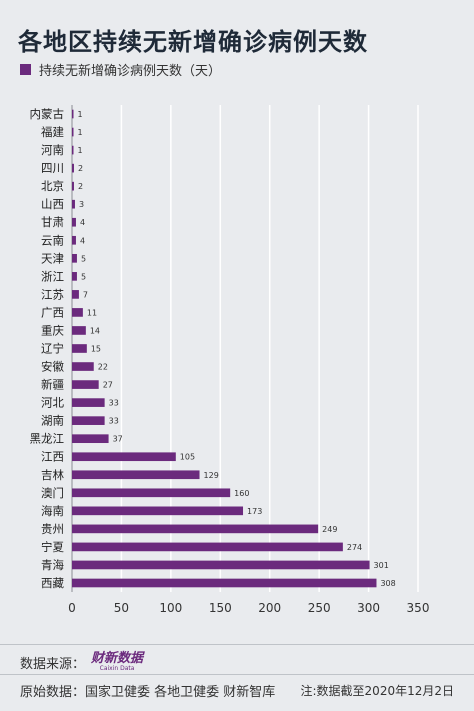 The height and width of the screenshot is (711, 474). I want to click on category-label: 安徽, so click(52, 367).